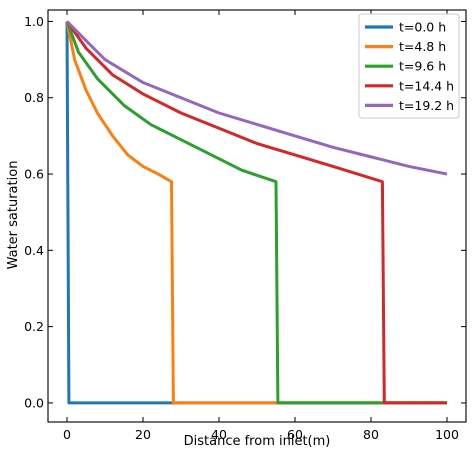 The width and height of the screenshot is (474, 458). What do you see at coordinates (34, 97) in the screenshot?
I see `y-tick-label: 0.8` at bounding box center [34, 97].